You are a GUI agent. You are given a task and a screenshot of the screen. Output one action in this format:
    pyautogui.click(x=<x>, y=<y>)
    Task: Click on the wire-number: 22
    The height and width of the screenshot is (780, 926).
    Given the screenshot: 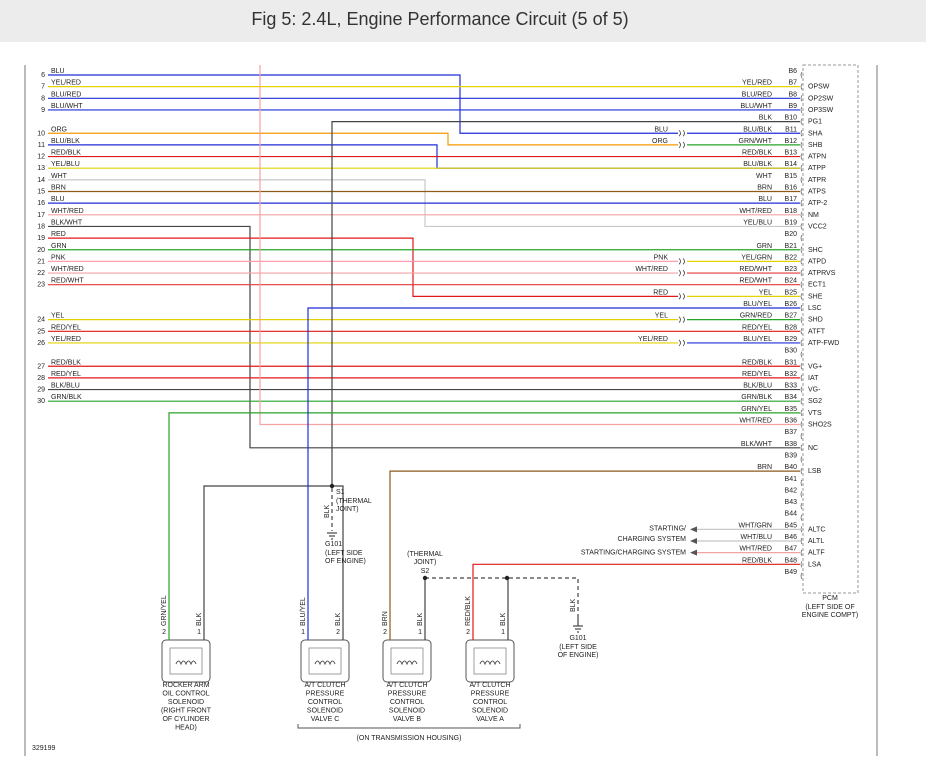 What is the action you would take?
    pyautogui.click(x=41, y=273)
    